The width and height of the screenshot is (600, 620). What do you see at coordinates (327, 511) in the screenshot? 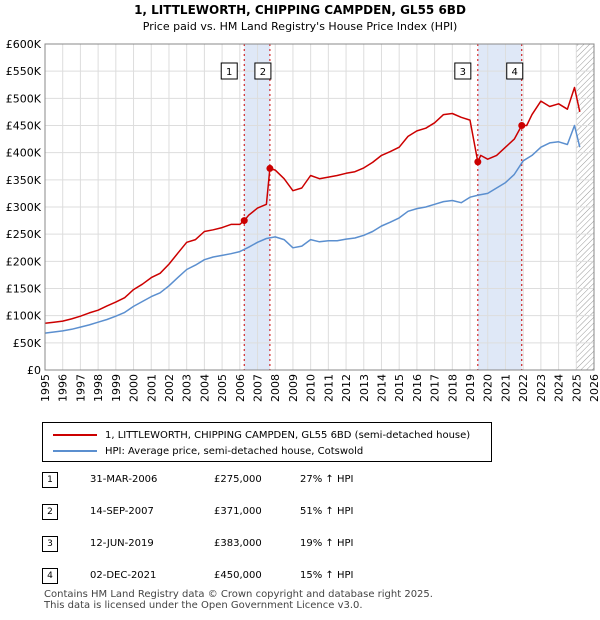
I see `sale-hpi-change: 51% ↑ HPI` at bounding box center [327, 511].